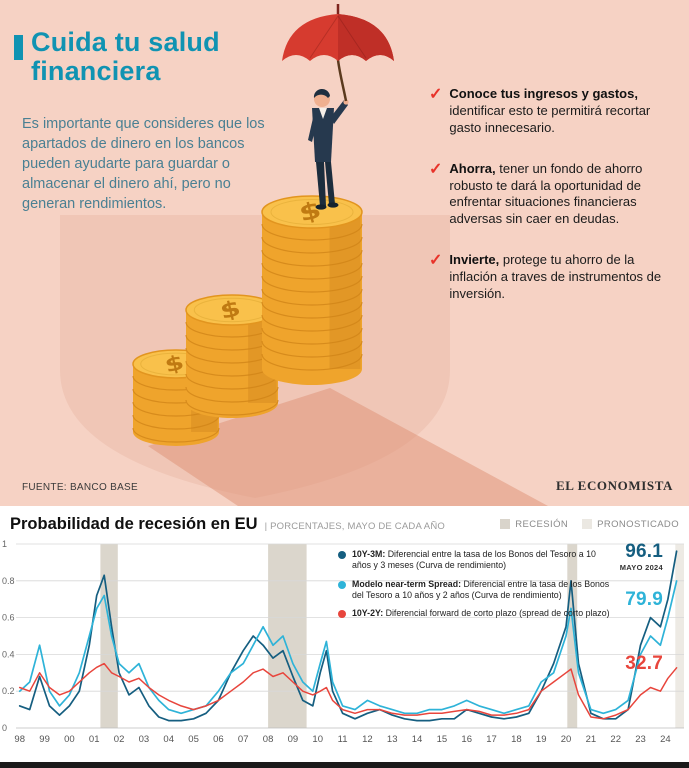  What do you see at coordinates (369, 554) in the screenshot?
I see `series-lead: 10Y-3M:` at bounding box center [369, 554].